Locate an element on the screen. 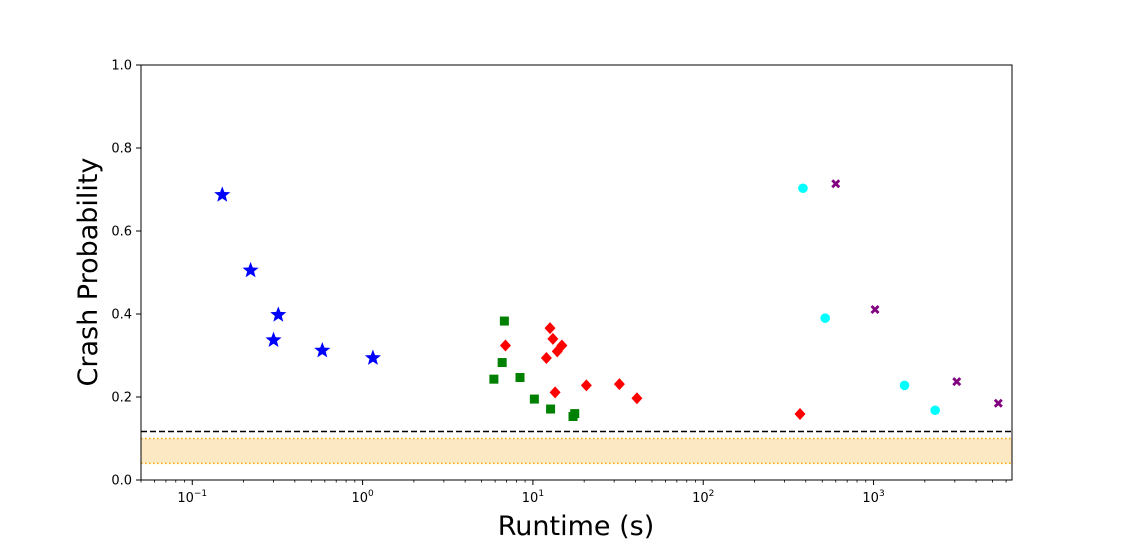  y-tick-label: 0.0 is located at coordinates (121, 481).